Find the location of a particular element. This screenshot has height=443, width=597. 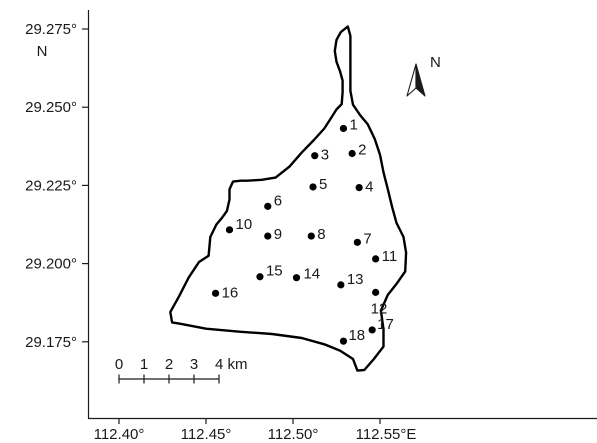

north-arrow-icon is located at coordinates (416, 80).